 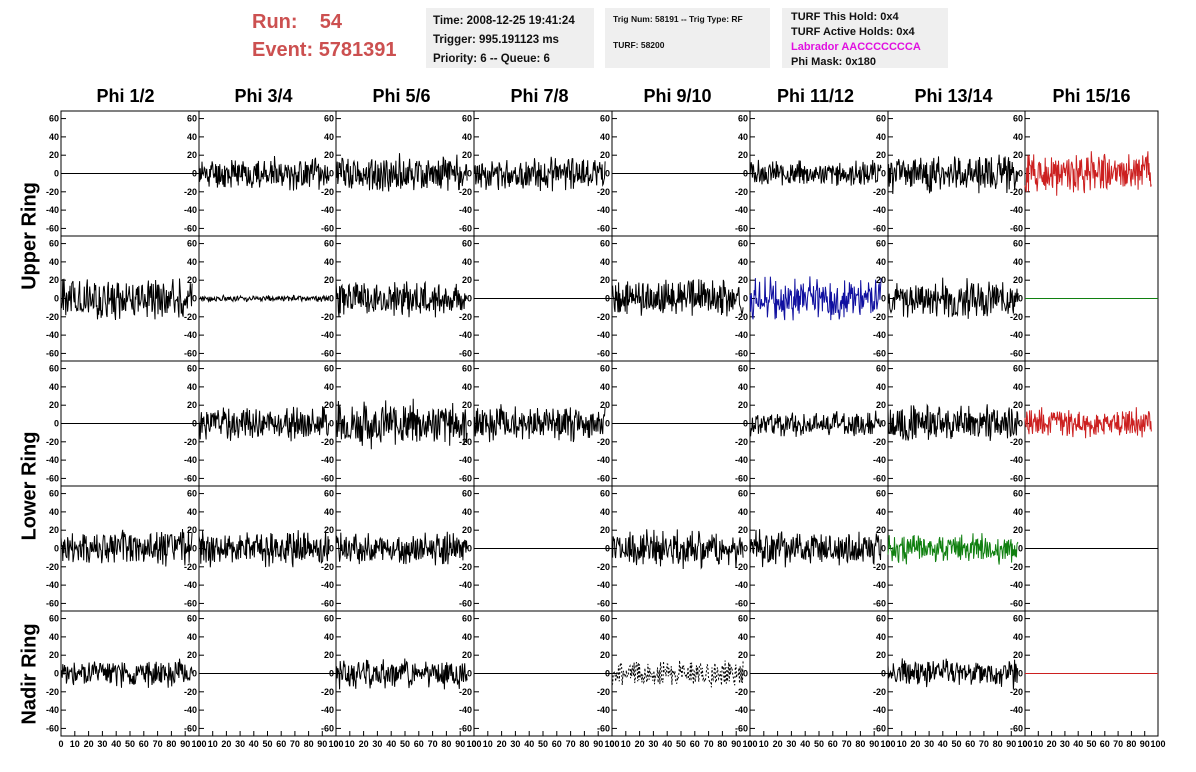 I want to click on panel-r0-c5-ytick-label: -40, so click(x=741, y=210).